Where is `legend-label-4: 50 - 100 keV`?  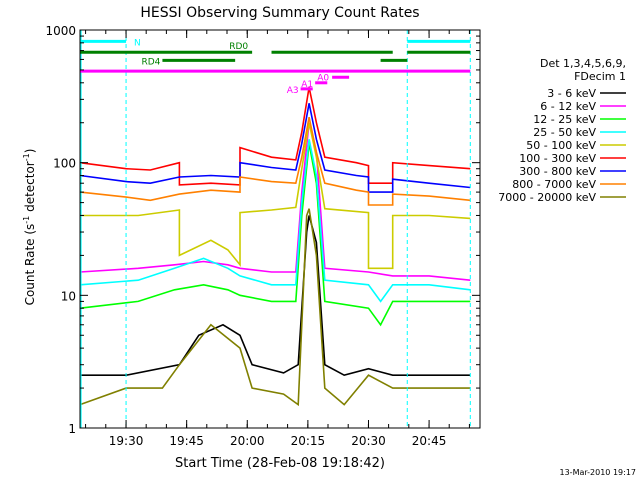
legend-label-4: 50 - 100 keV is located at coordinates (561, 145).